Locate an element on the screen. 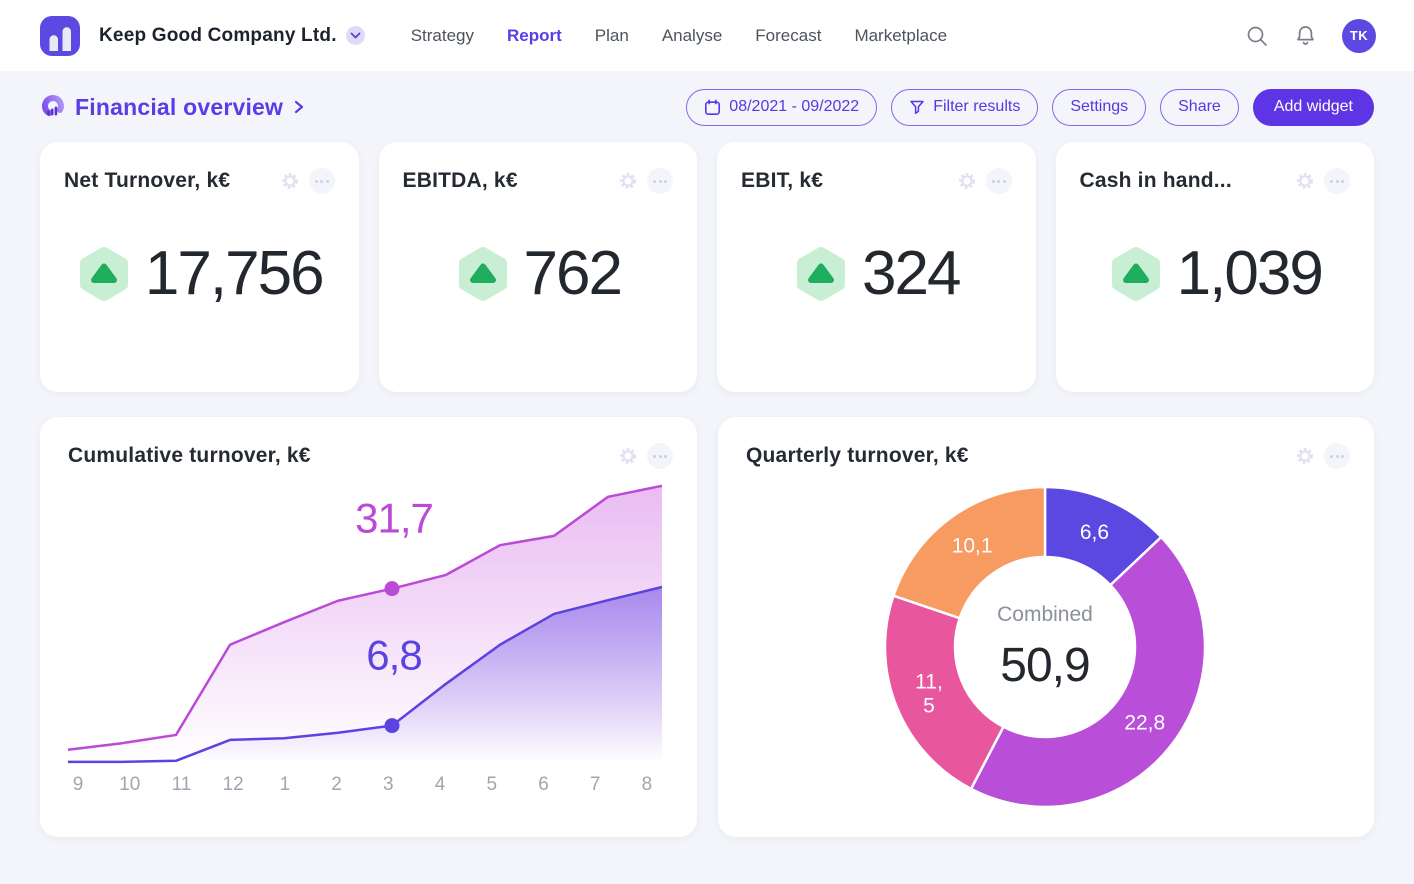 The height and width of the screenshot is (884, 1414). x-axis-label: 12 is located at coordinates (233, 784).